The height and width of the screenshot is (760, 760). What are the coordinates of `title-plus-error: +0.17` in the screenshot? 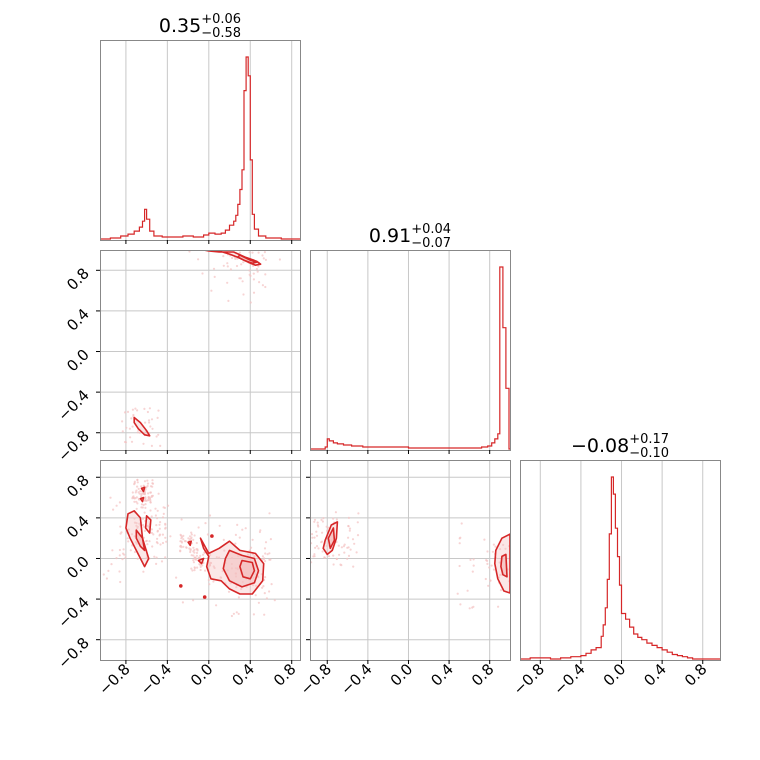 It's located at (649, 439).